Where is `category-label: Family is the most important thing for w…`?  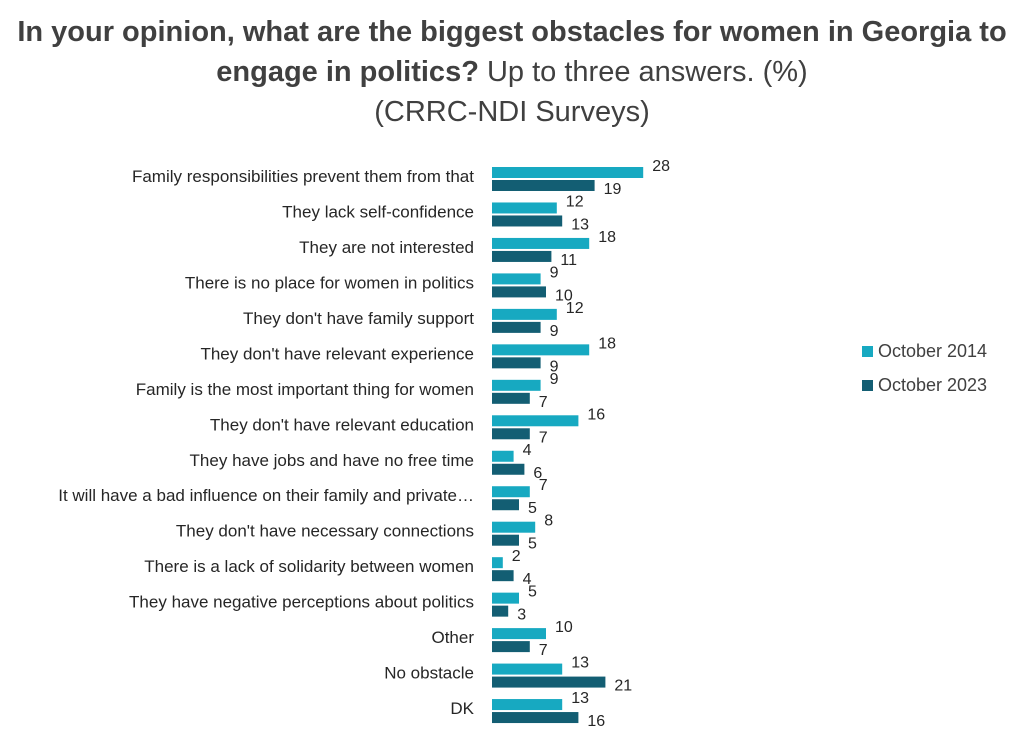
category-label: Family is the most important thing for w… is located at coordinates (305, 389).